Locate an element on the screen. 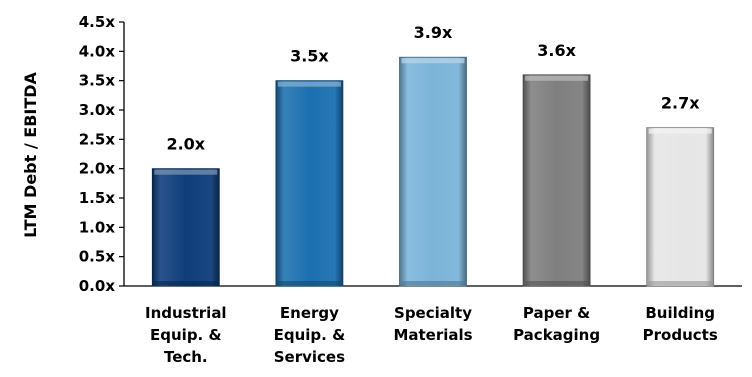 This screenshot has width=752, height=377. category-label-line: Industrial is located at coordinates (186, 313).